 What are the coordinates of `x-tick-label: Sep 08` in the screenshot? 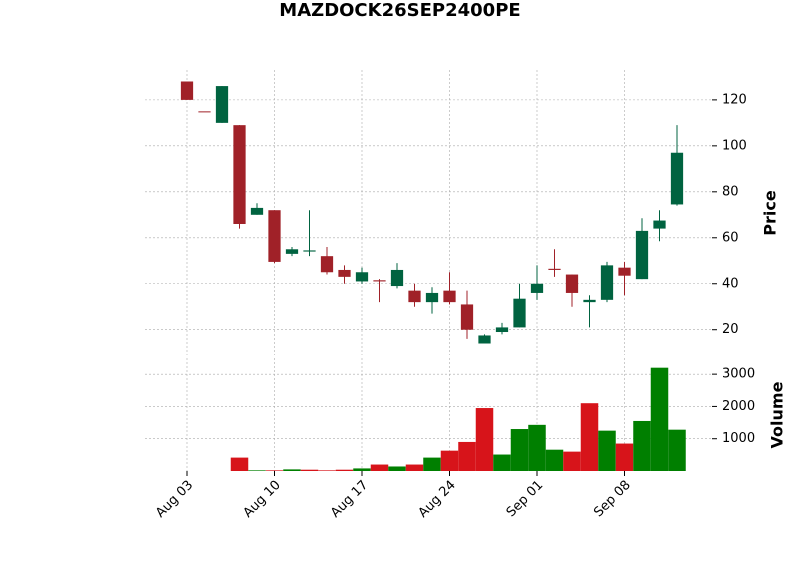 It's located at (612, 499).